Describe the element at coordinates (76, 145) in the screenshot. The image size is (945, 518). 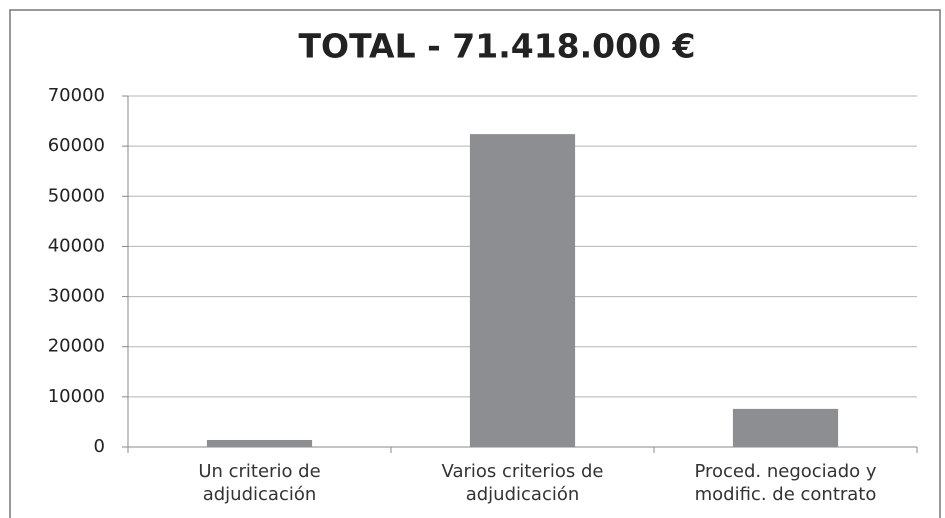
I see `y-tick-label: 60000` at that location.